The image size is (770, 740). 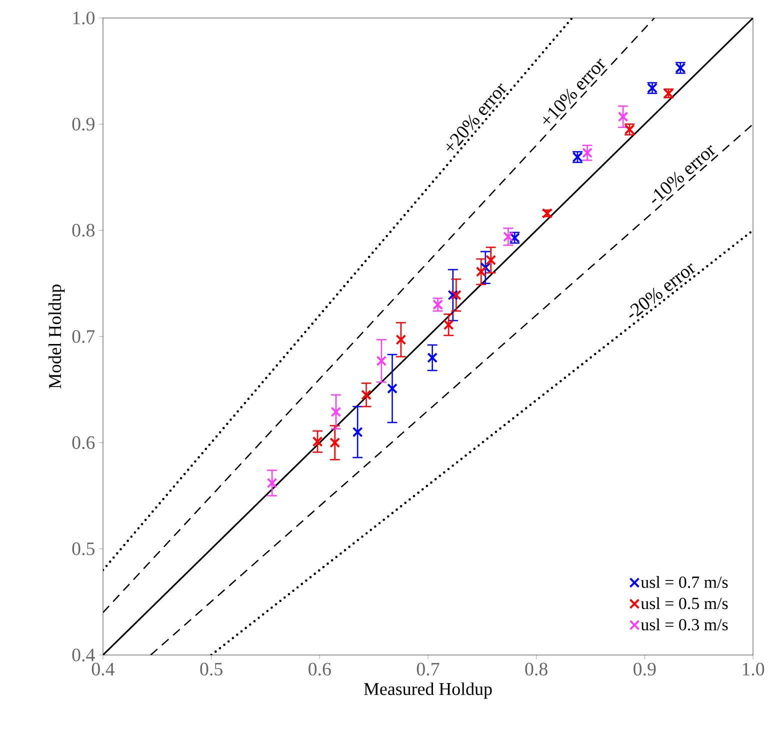 What do you see at coordinates (83, 549) in the screenshot?
I see `y-tick-label: 0.5` at bounding box center [83, 549].